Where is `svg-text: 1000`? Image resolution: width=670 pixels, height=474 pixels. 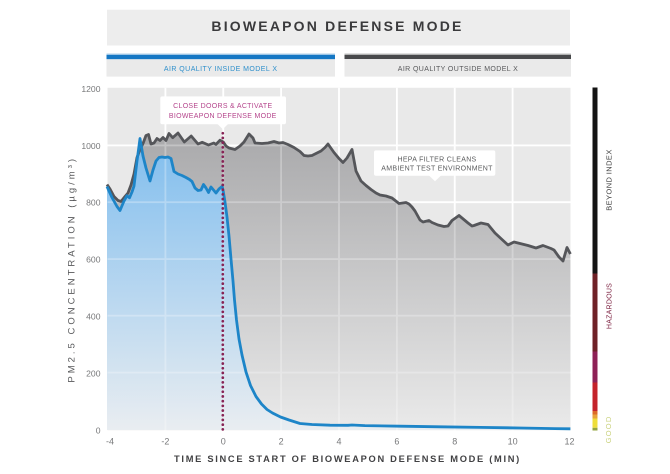
svg-text: 1000 is located at coordinates (90, 146).